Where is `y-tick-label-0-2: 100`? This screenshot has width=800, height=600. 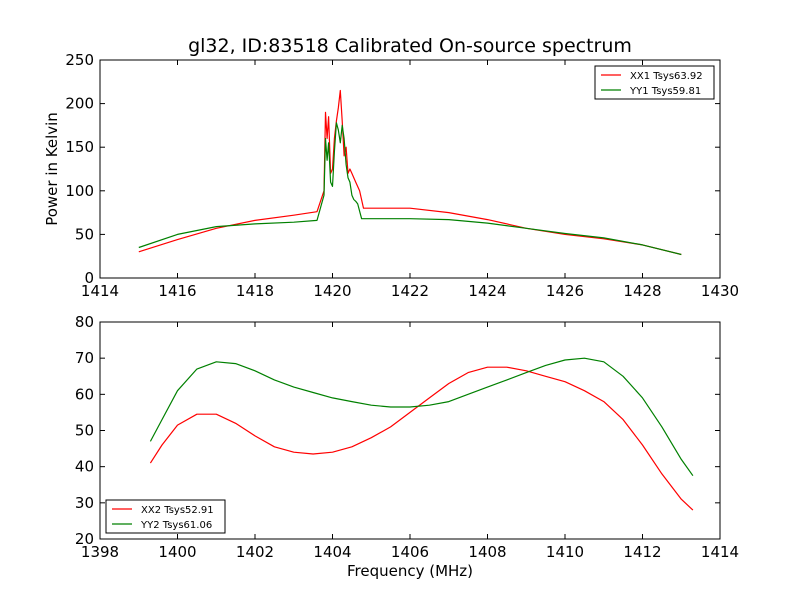
y-tick-label-0-2: 100 is located at coordinates (79, 191).